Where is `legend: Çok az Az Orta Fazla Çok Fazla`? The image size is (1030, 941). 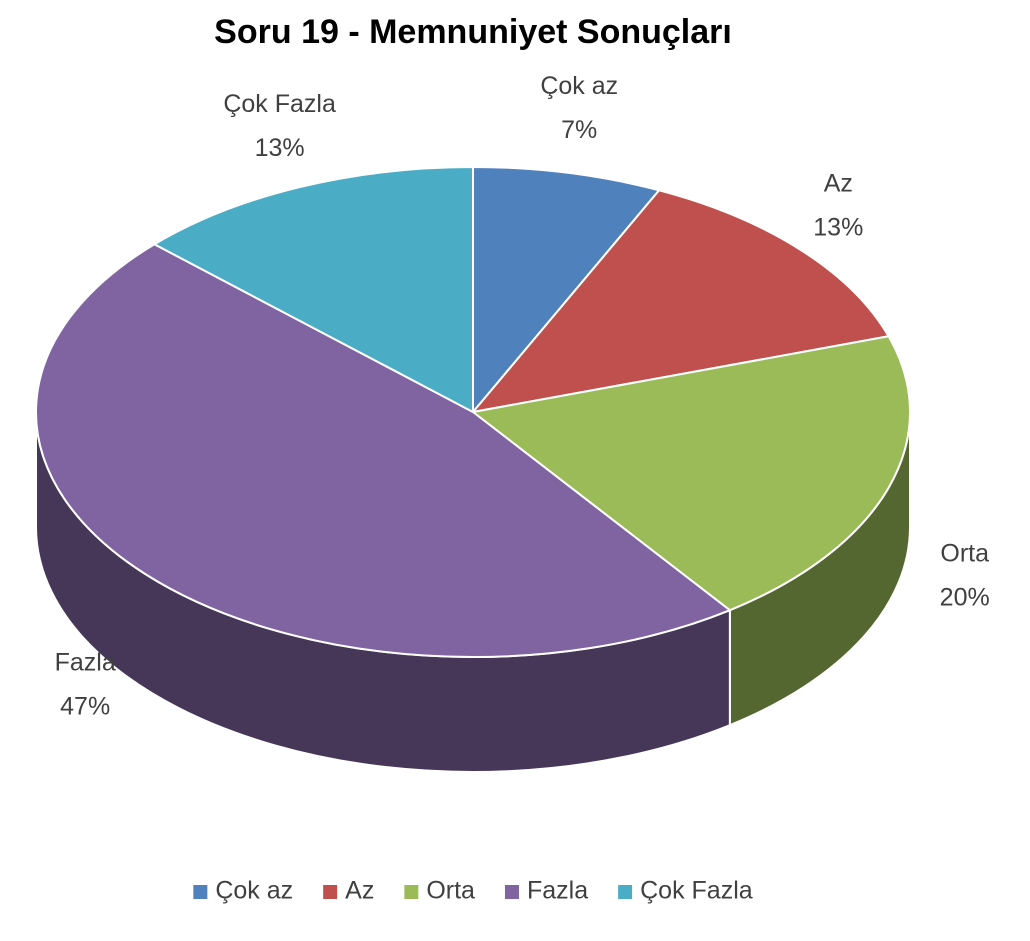
legend: Çok az Az Orta Fazla Çok Fazla is located at coordinates (473, 891).